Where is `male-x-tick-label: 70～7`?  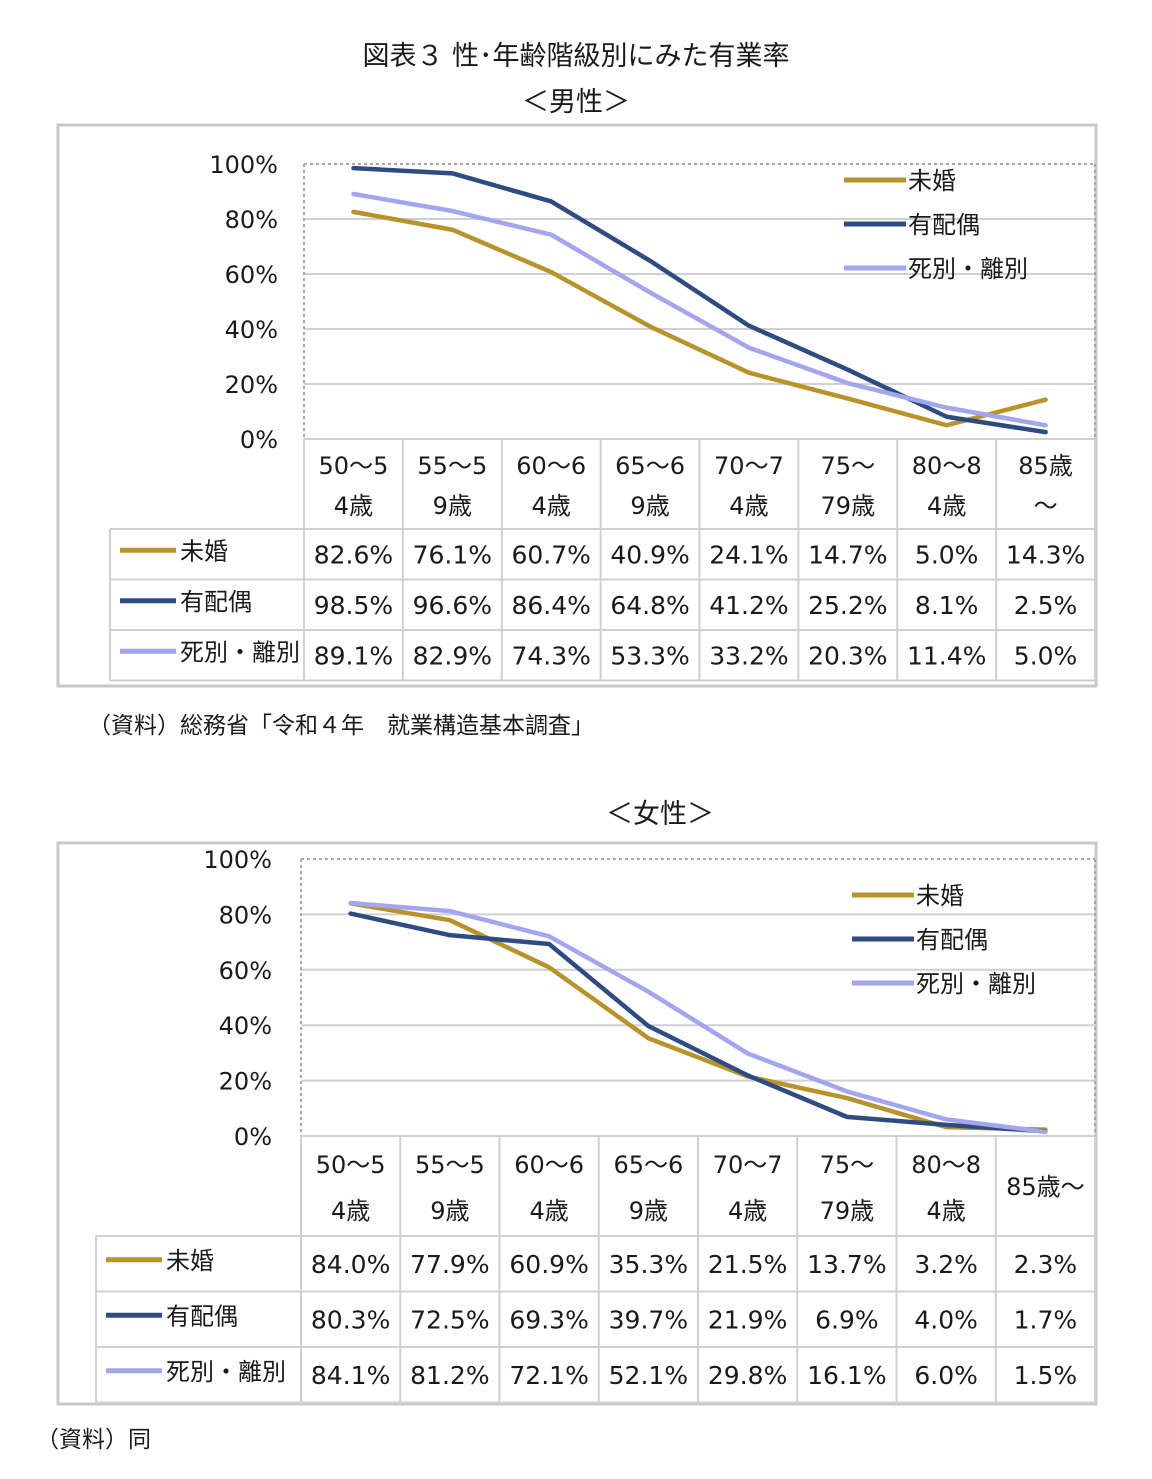
male-x-tick-label: 70～7 is located at coordinates (749, 466).